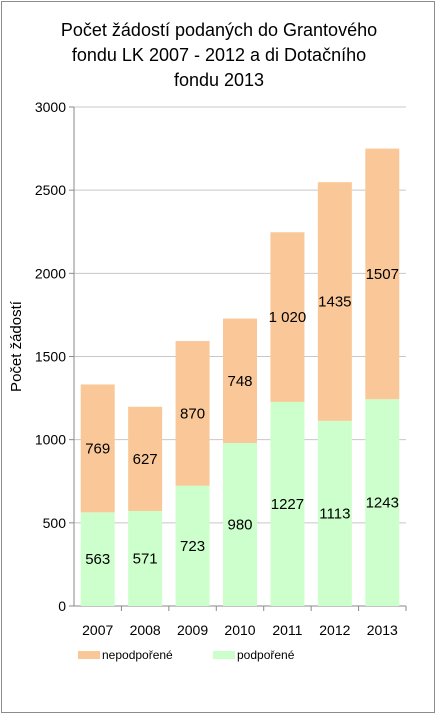 This screenshot has height=716, width=438. I want to click on data-label: 870, so click(192, 413).